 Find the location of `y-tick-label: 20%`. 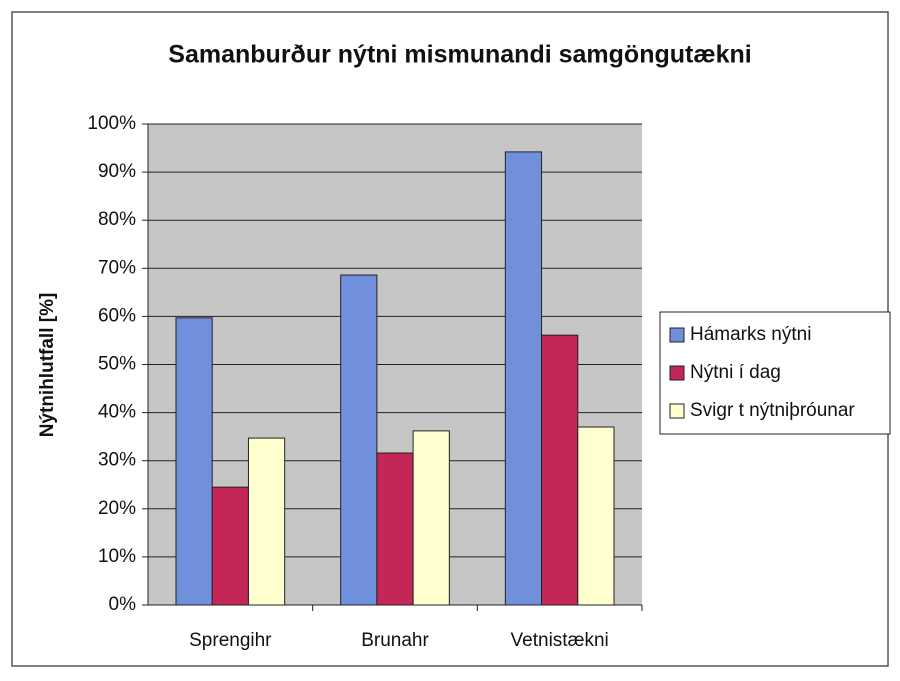

y-tick-label: 20% is located at coordinates (117, 508).